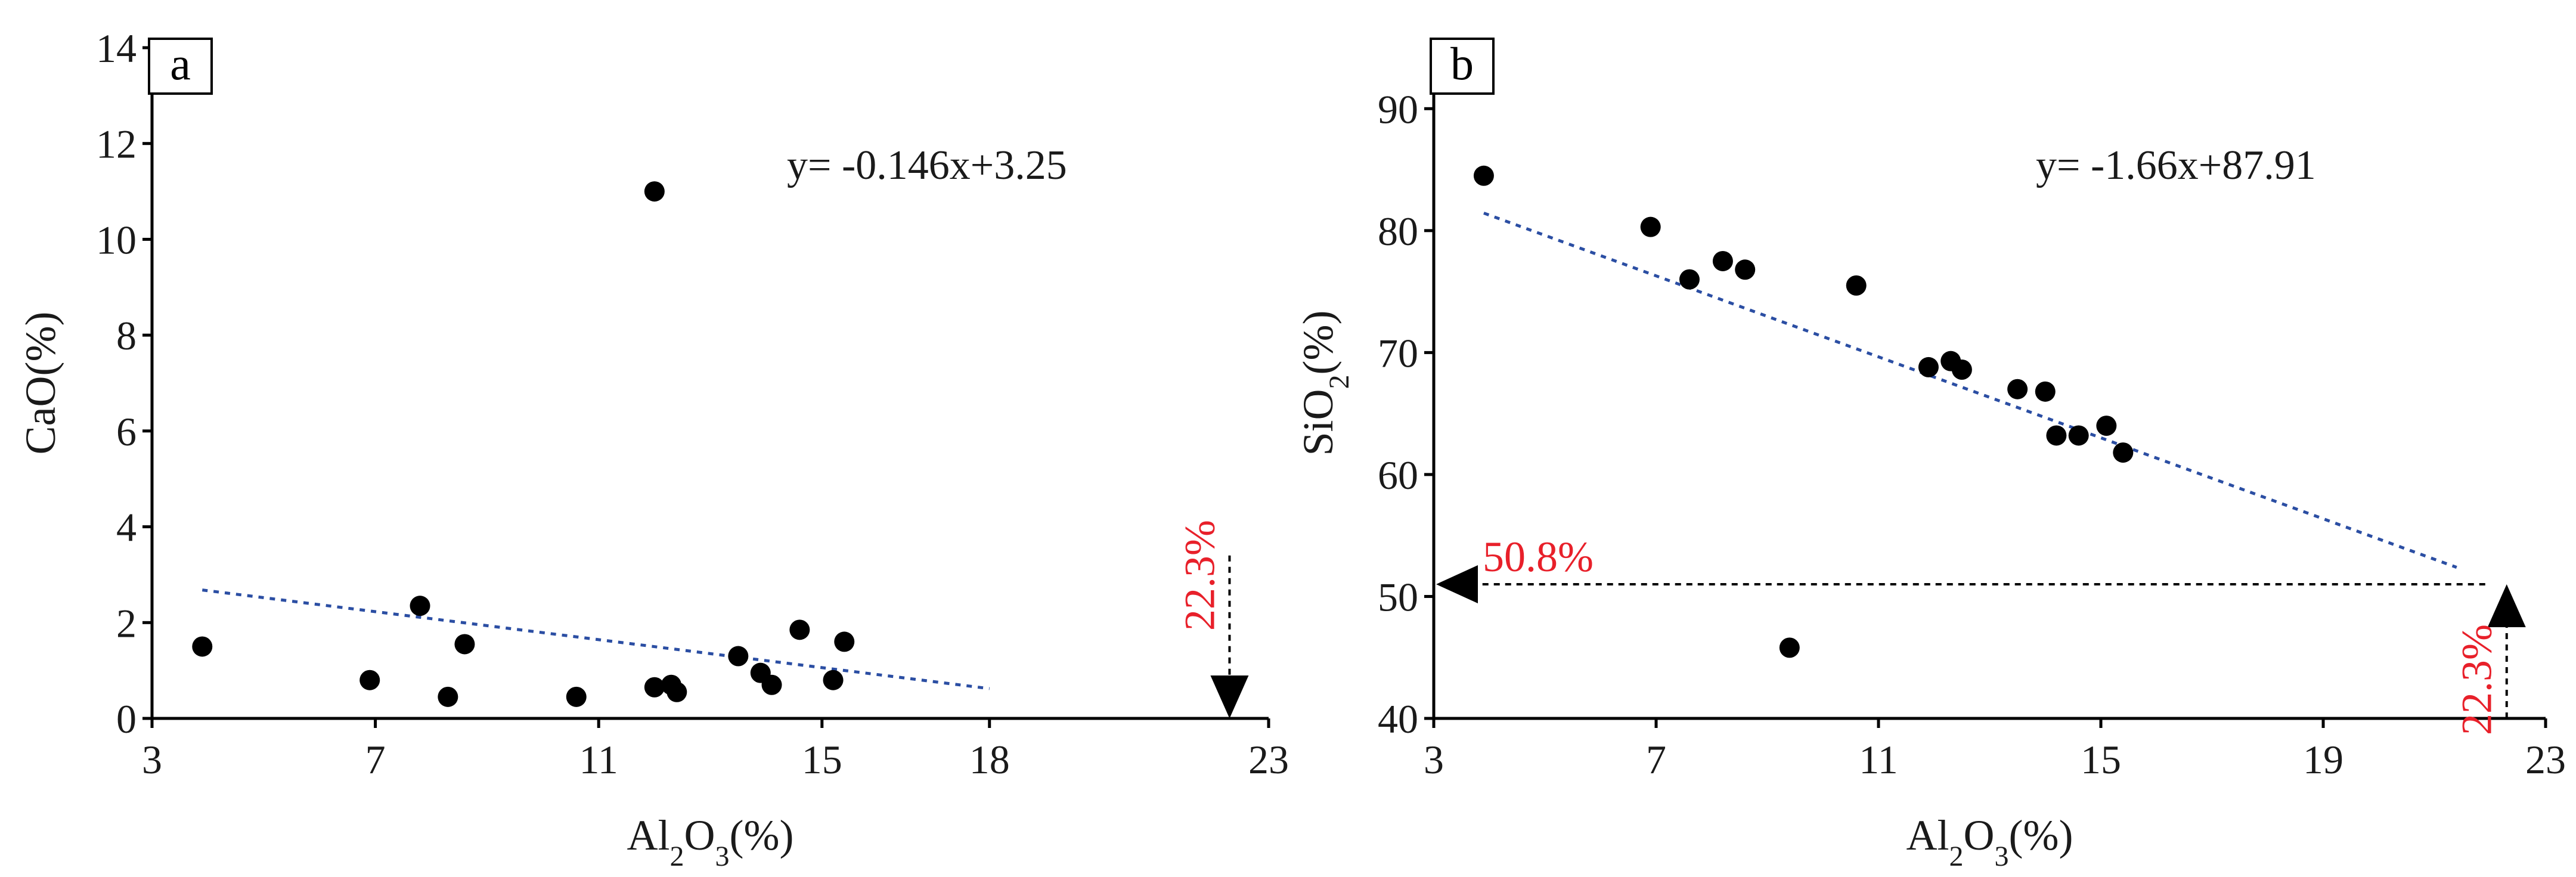  Describe the element at coordinates (1398, 353) in the screenshot. I see `y-tick-label: 70` at that location.